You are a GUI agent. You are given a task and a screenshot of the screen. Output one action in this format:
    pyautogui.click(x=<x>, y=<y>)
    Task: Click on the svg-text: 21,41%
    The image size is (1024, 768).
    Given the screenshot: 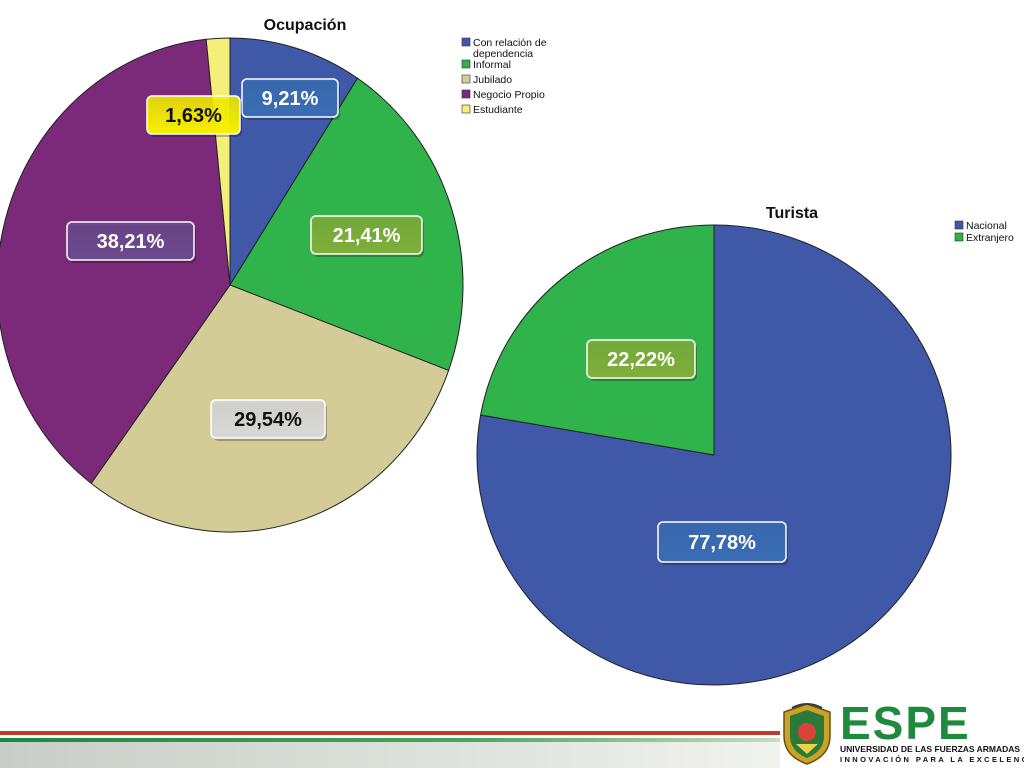 What is the action you would take?
    pyautogui.click(x=367, y=236)
    